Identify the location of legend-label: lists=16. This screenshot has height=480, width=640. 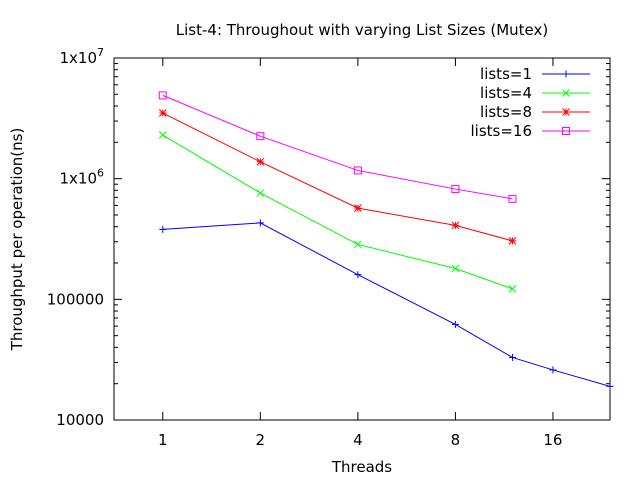
(501, 131).